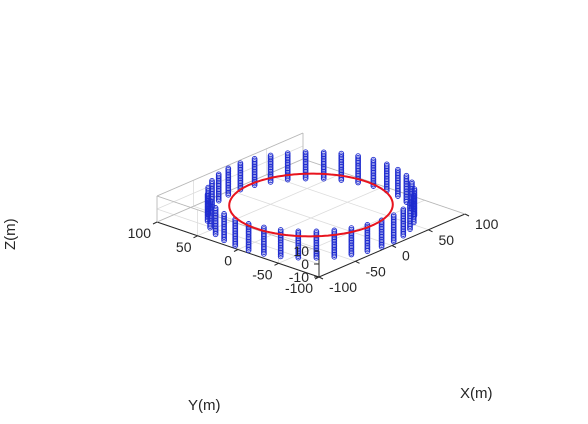 This screenshot has height=424, width=588. What do you see at coordinates (406, 256) in the screenshot?
I see `x-tick-label: 0` at bounding box center [406, 256].